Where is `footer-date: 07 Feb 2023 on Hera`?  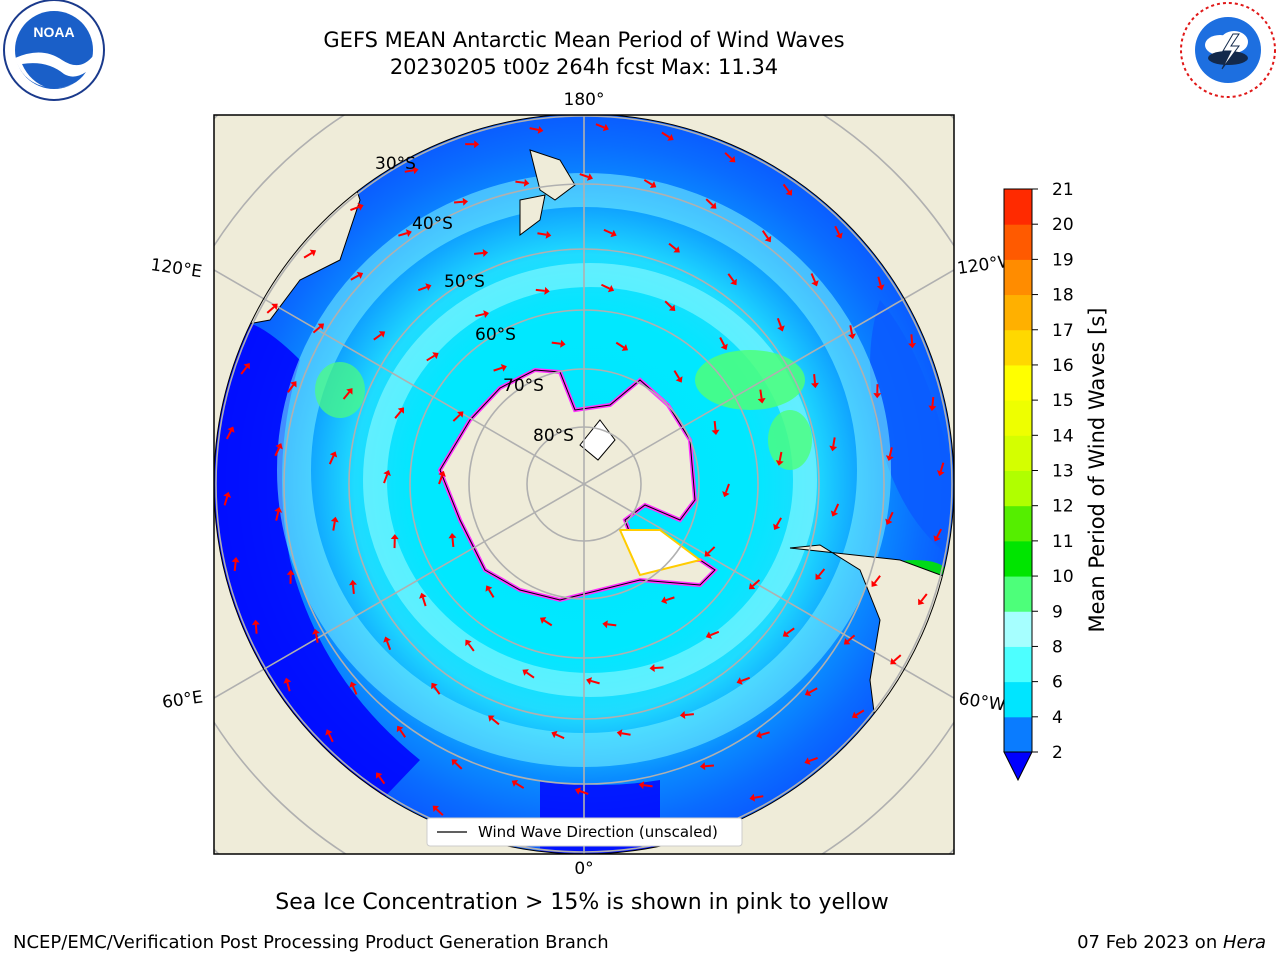
footer-date: 07 Feb 2023 on Hera is located at coordinates (1171, 942).